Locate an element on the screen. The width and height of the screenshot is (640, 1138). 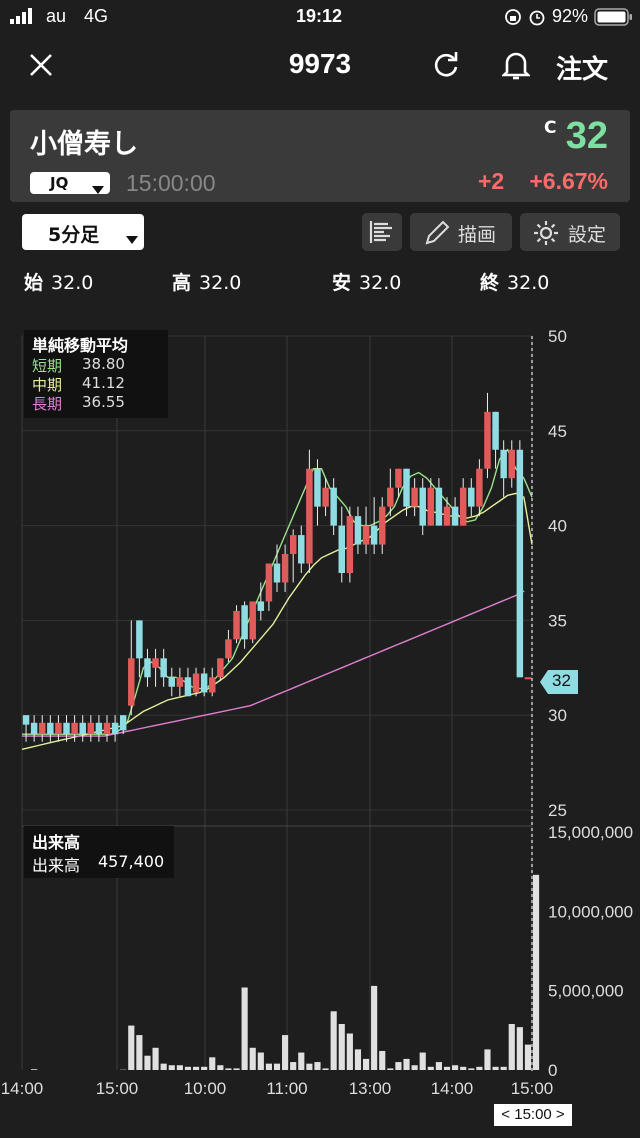
volume-axis-tick: 5,000,000 is located at coordinates (586, 991).